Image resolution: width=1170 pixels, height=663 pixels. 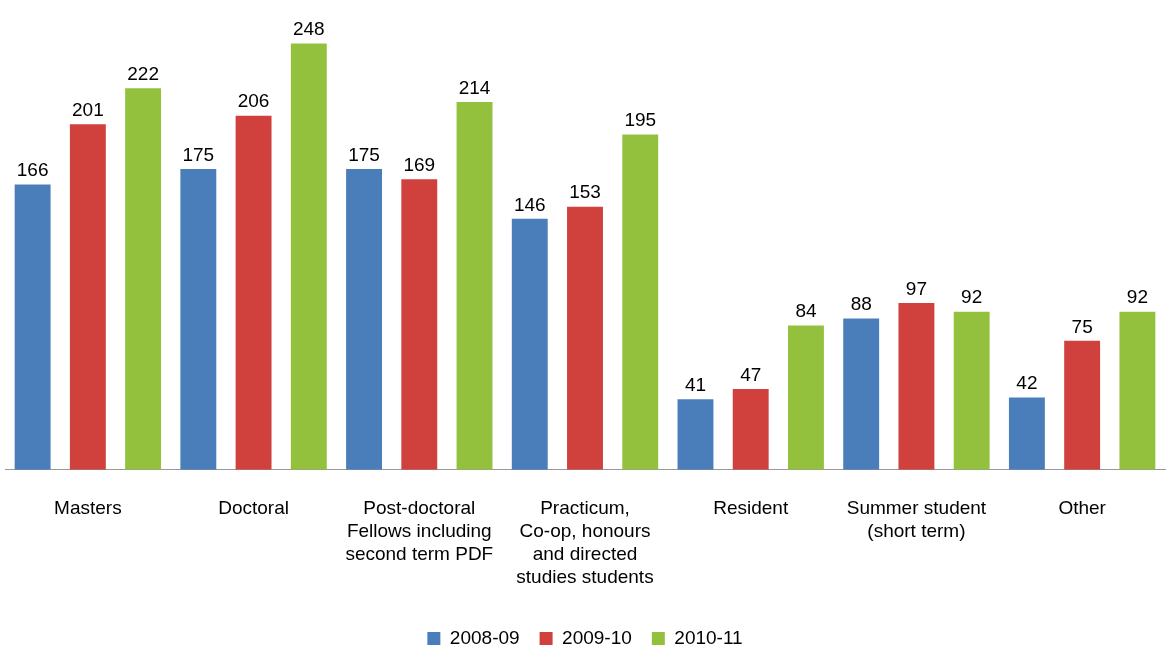 I want to click on data-label: 84, so click(x=806, y=311).